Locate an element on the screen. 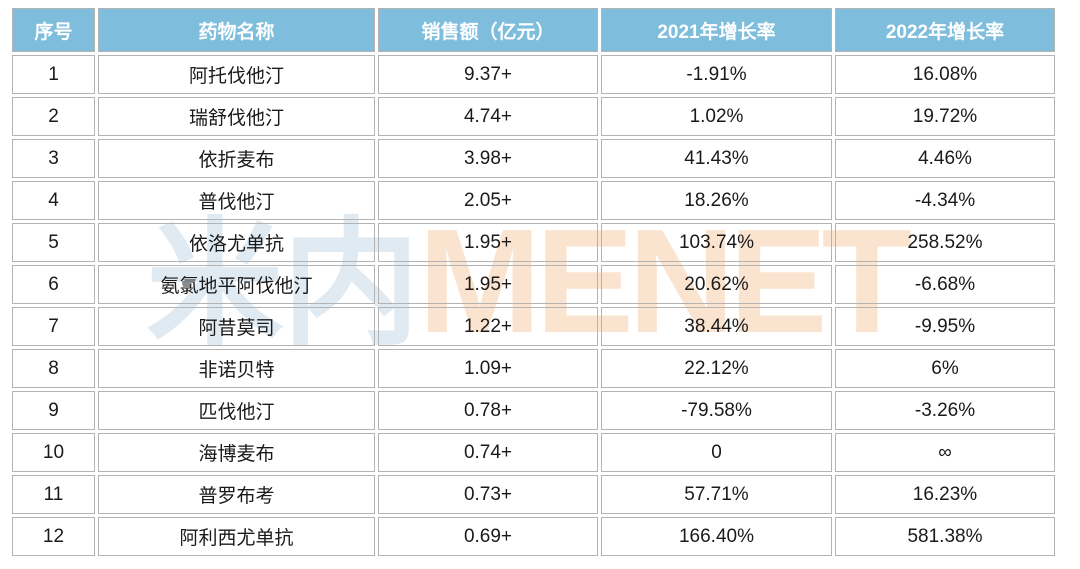 This screenshot has height=569, width=1080. table-cell-index: 1 is located at coordinates (53, 74).